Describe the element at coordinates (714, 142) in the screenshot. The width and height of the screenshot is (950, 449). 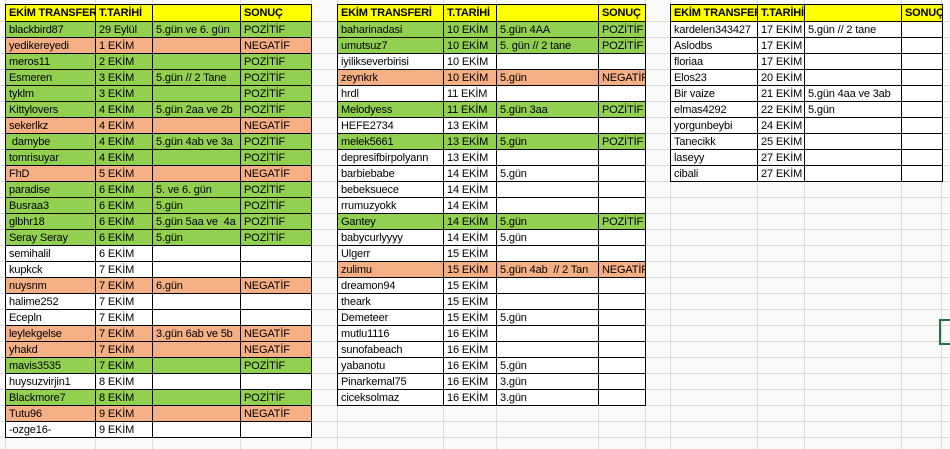
I see `cell-name: Tanecikk` at that location.